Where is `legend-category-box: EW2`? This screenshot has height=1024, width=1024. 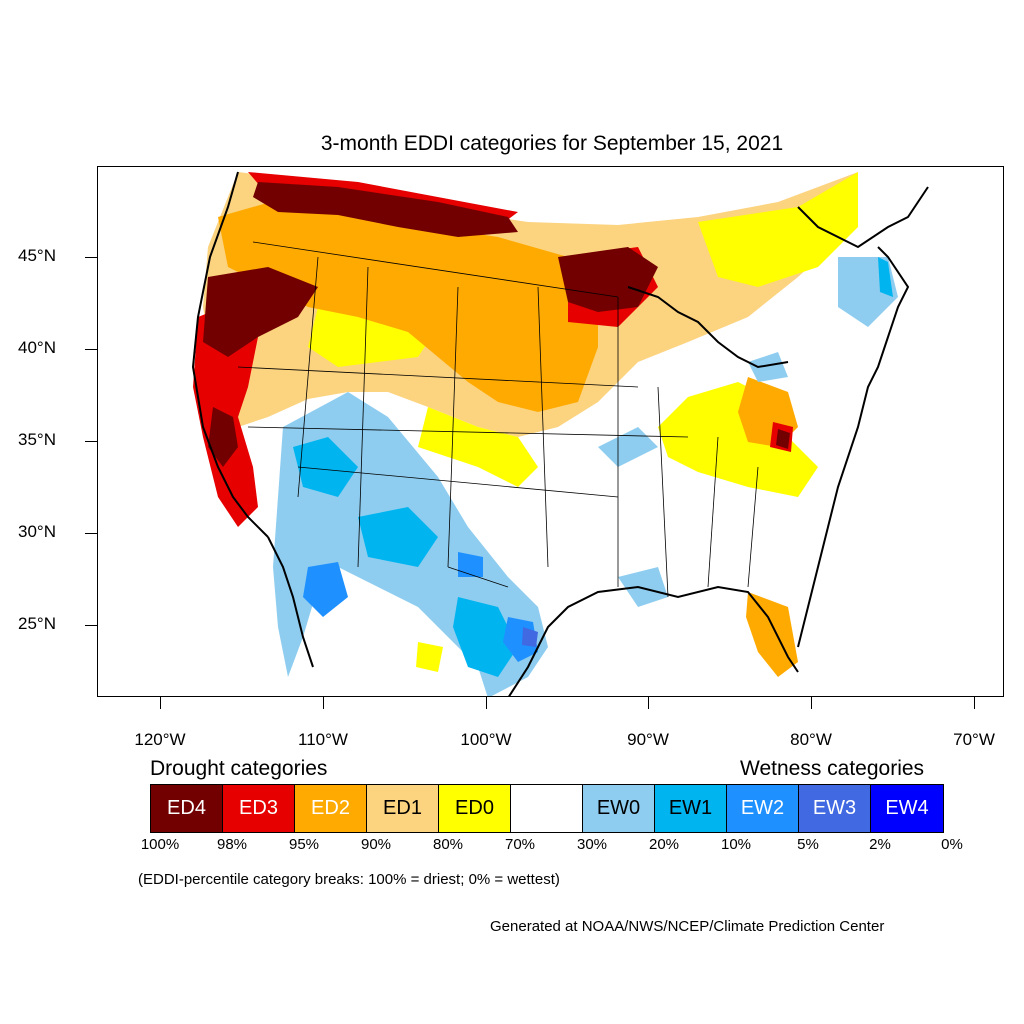
legend-category-box: EW2 is located at coordinates (763, 808).